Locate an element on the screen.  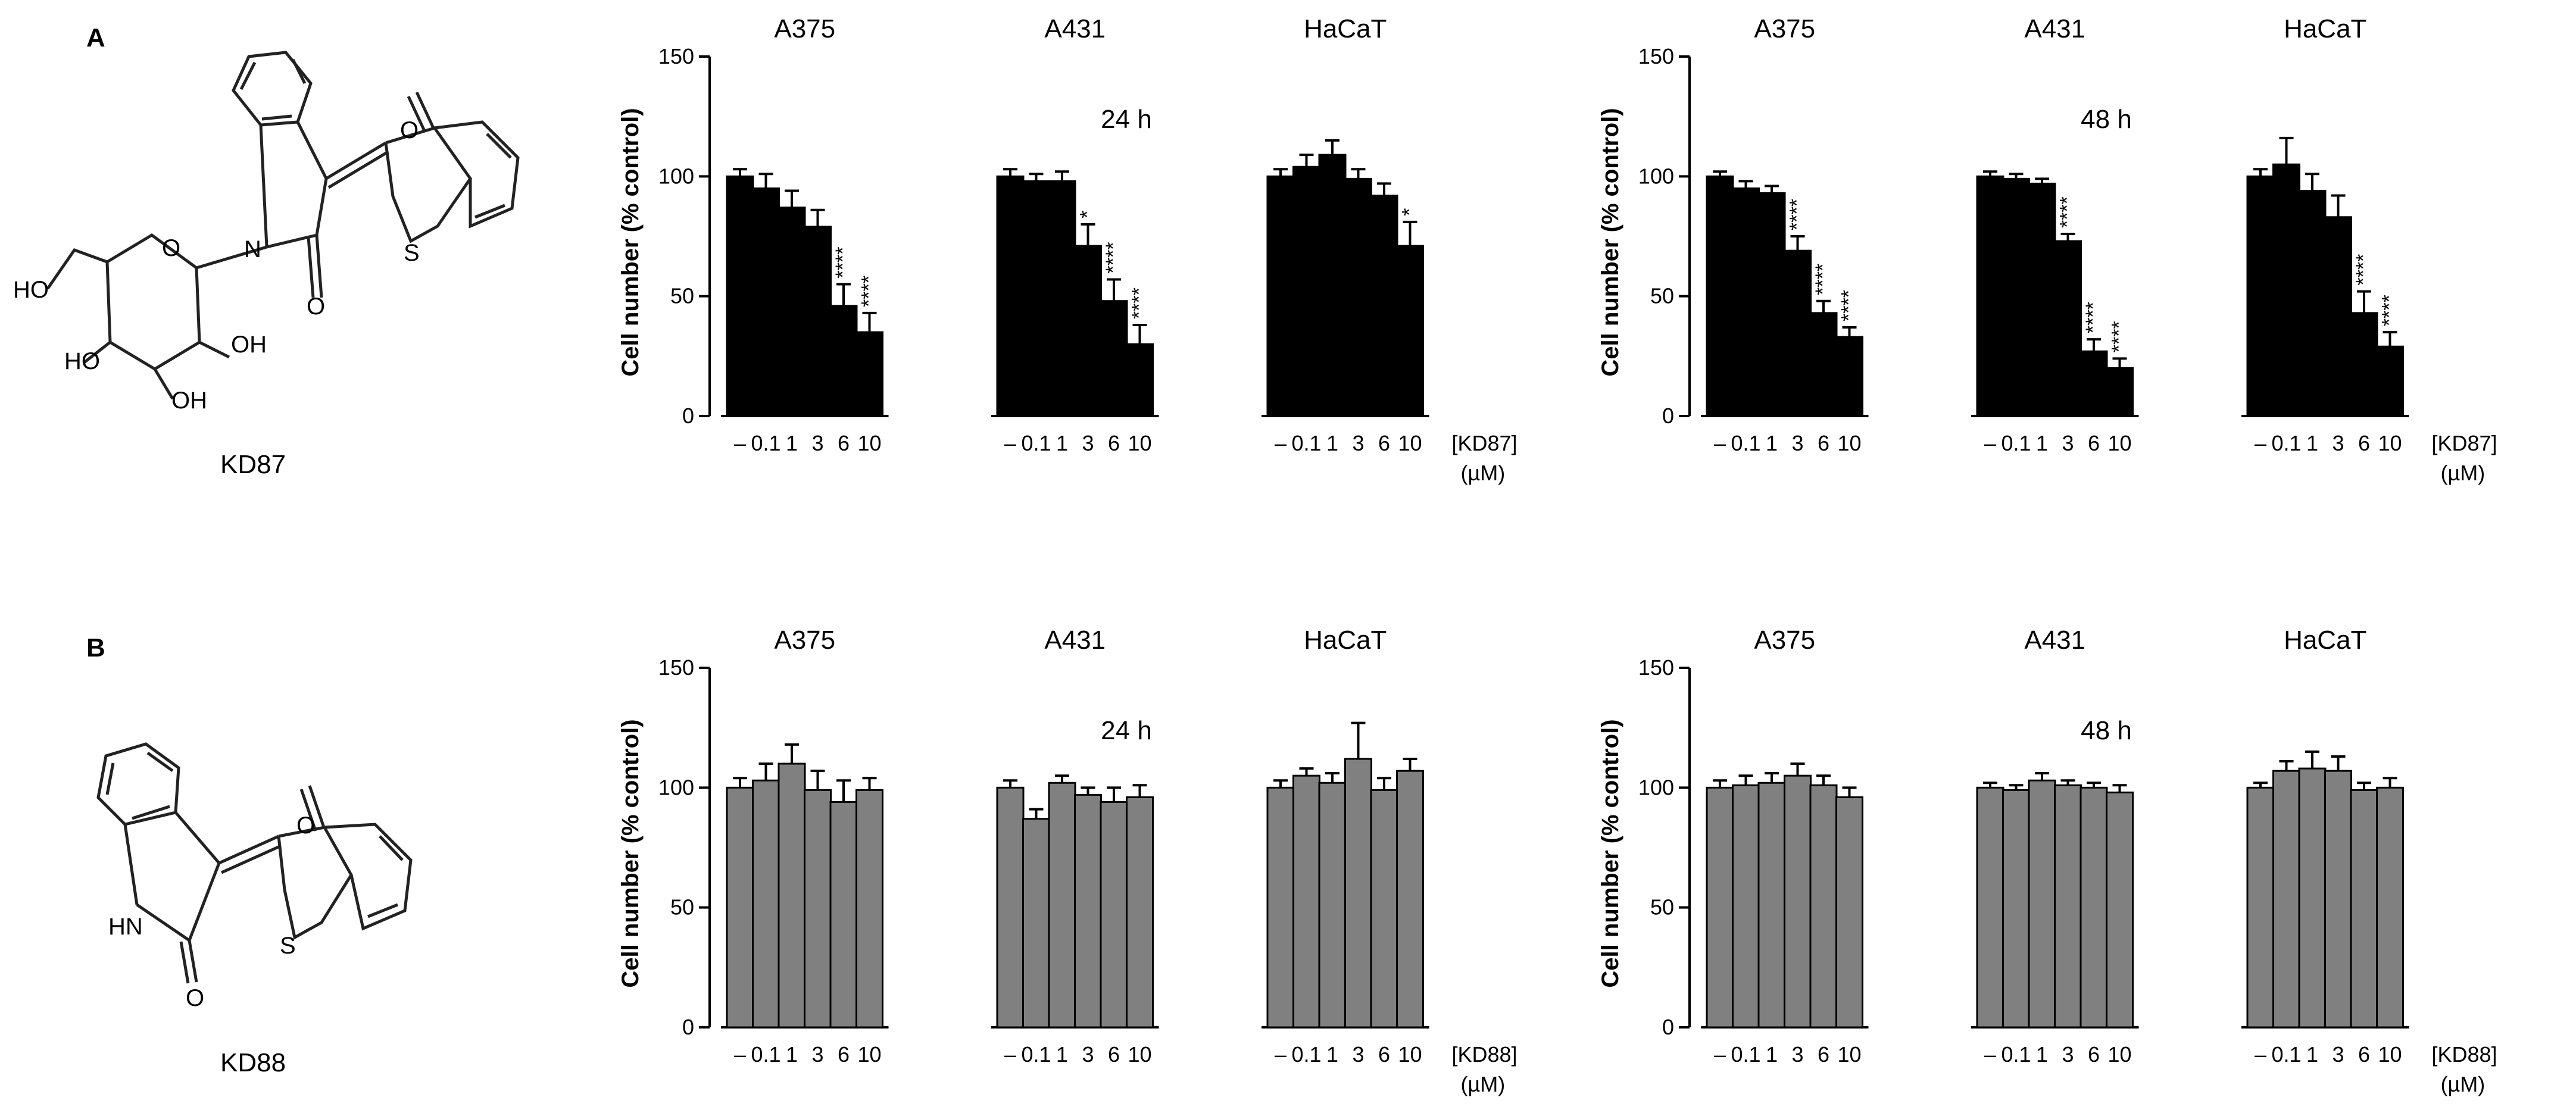
cell-line-title: A431 is located at coordinates (2054, 28).